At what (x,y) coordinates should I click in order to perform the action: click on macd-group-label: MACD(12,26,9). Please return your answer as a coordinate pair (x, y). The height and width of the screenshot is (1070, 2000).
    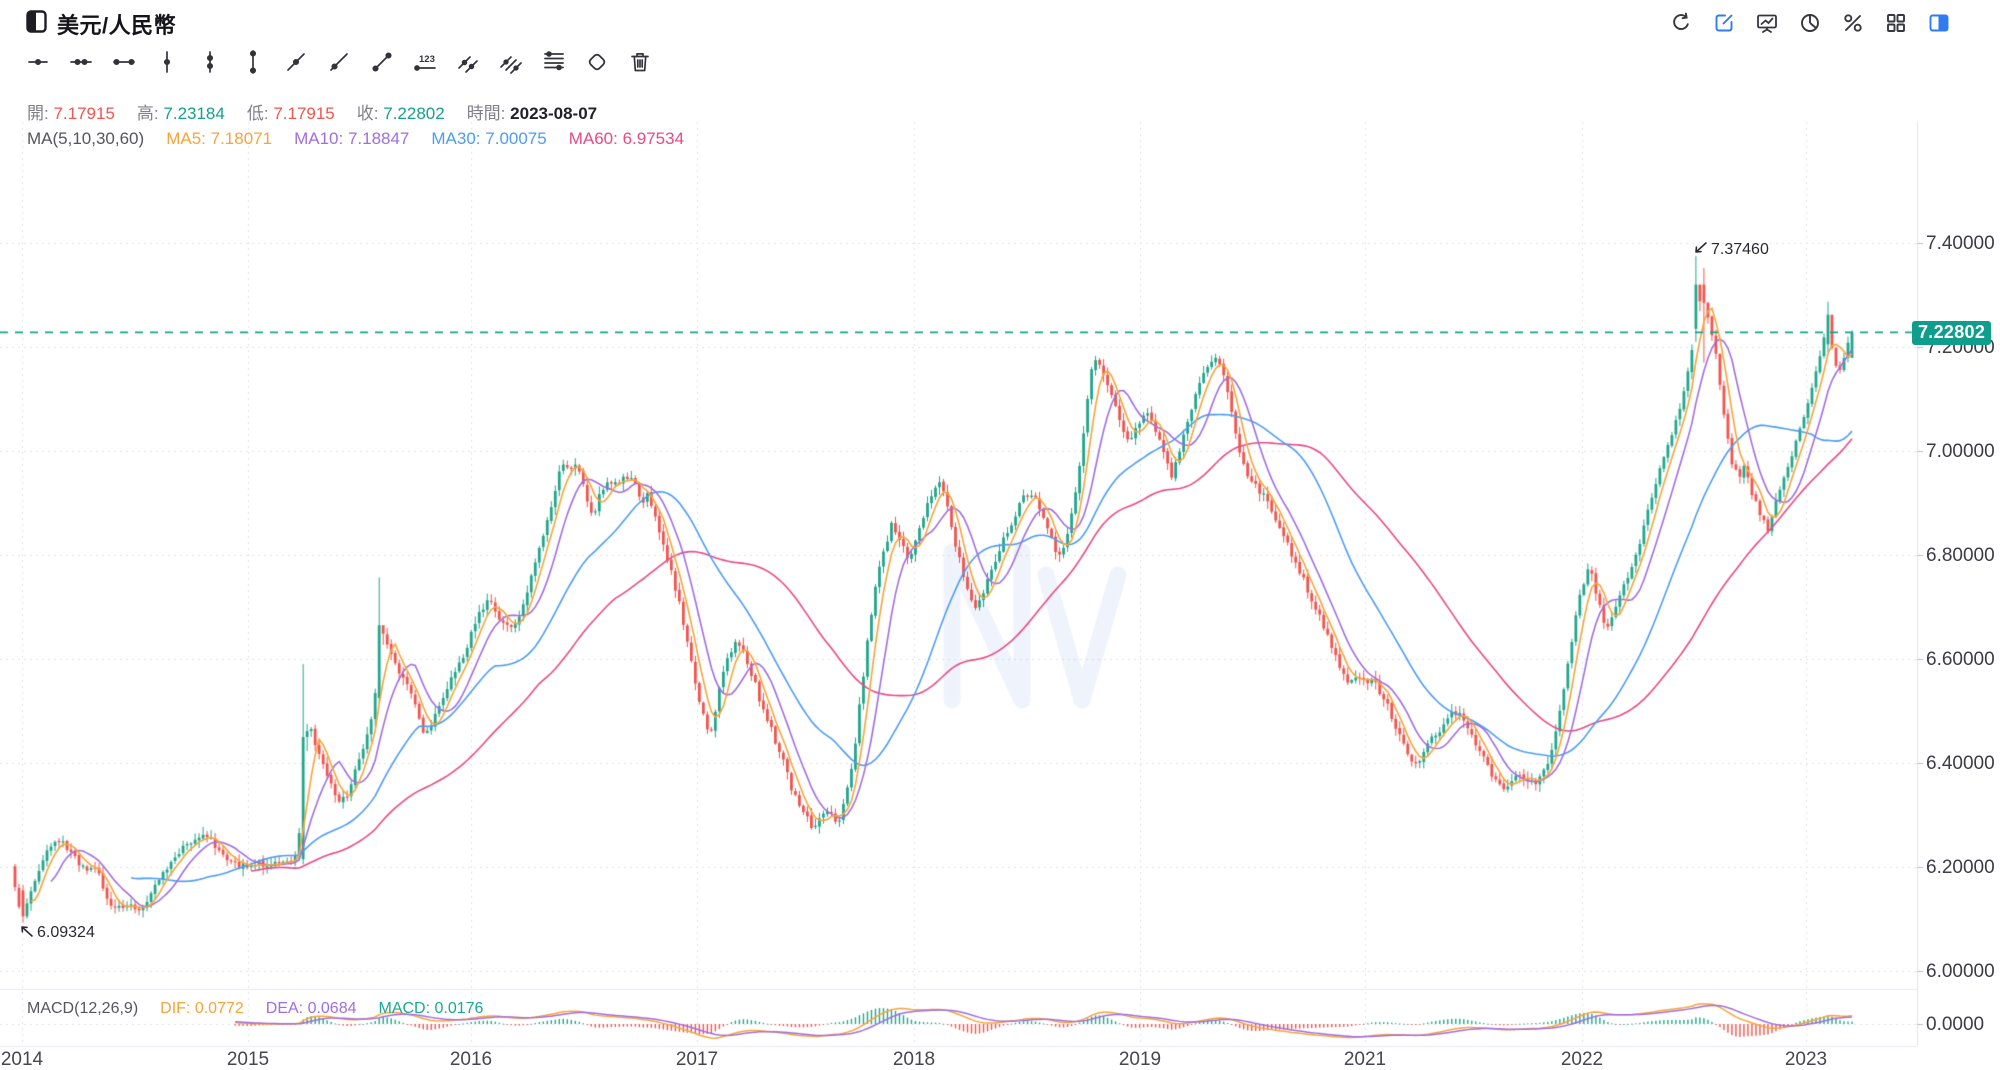
    Looking at the image, I should click on (83, 1008).